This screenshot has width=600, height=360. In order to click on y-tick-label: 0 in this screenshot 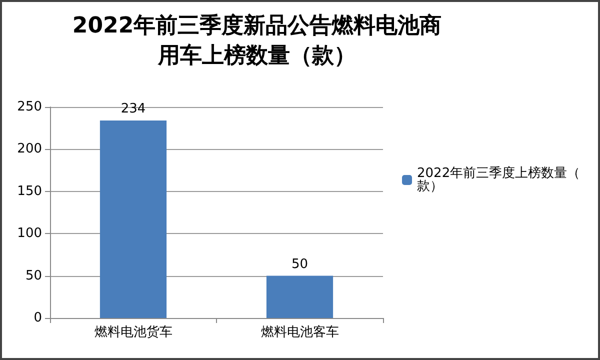, I will do `click(38, 318)`.